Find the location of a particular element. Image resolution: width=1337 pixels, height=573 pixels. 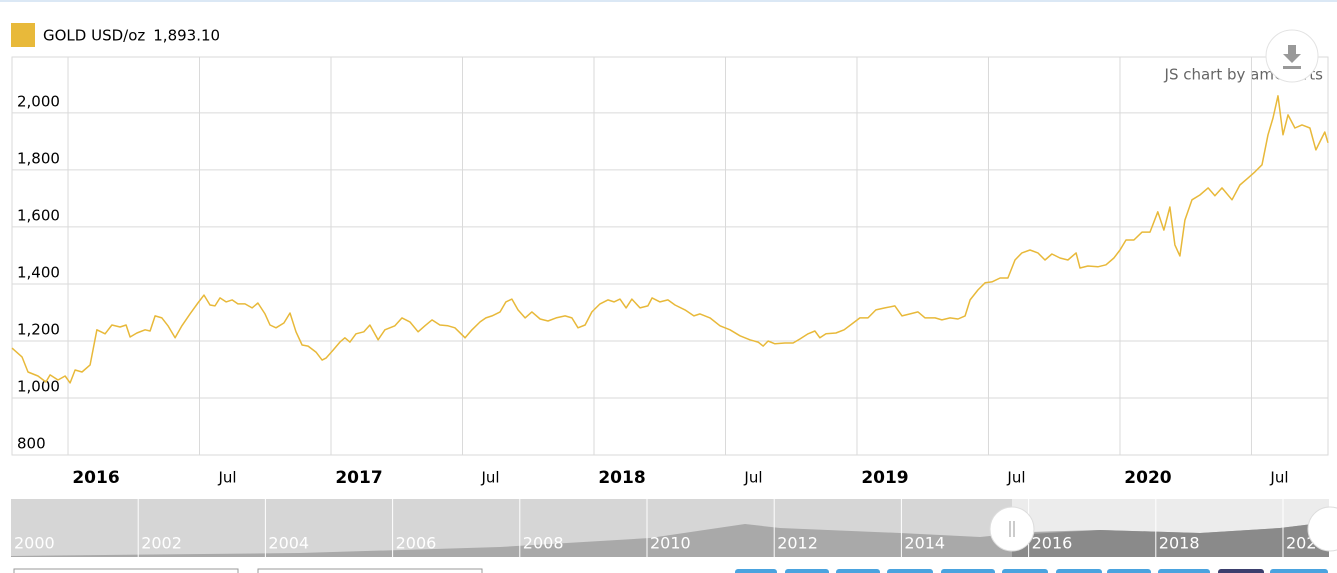

navigator-area-selected is located at coordinates (1170, 539).